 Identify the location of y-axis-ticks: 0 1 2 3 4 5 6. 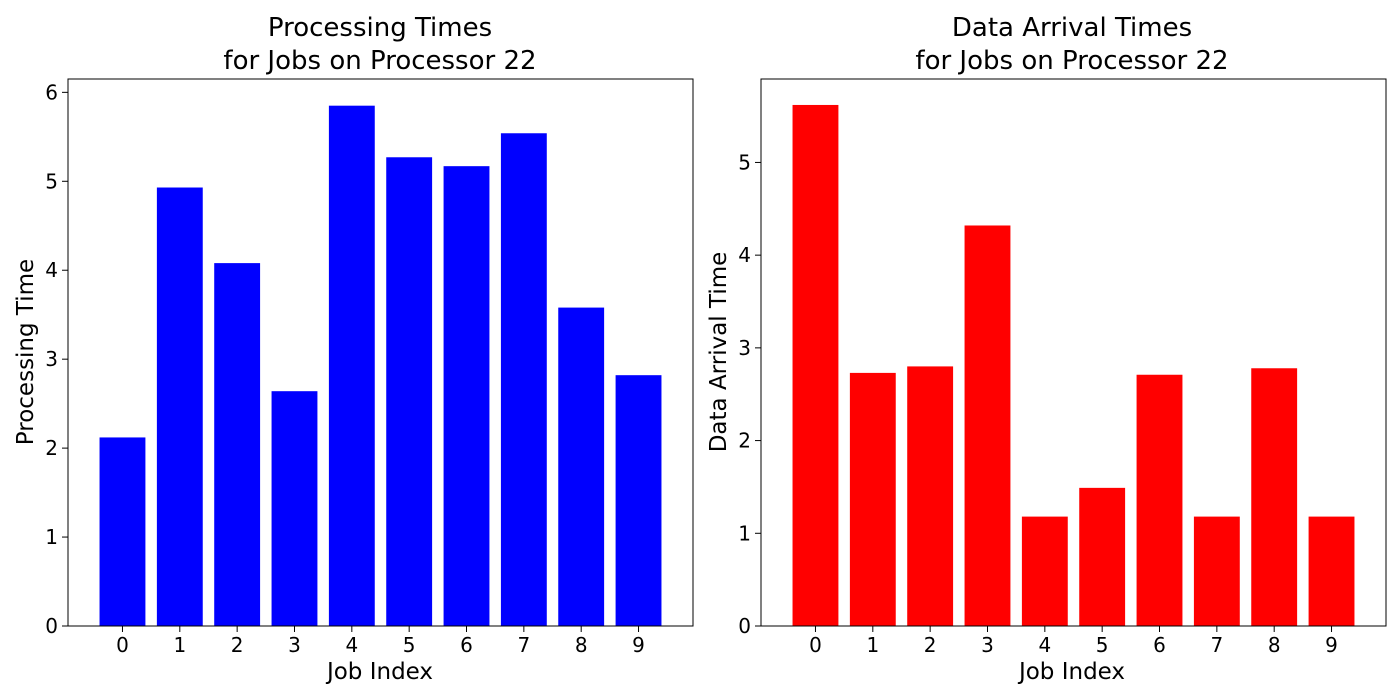
(56, 359).